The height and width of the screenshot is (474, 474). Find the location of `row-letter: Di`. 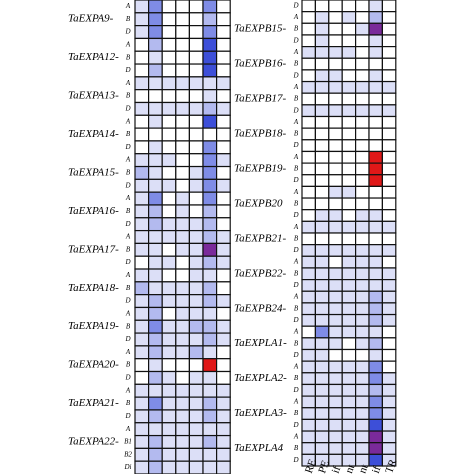

row-letter: Di is located at coordinates (128, 467).